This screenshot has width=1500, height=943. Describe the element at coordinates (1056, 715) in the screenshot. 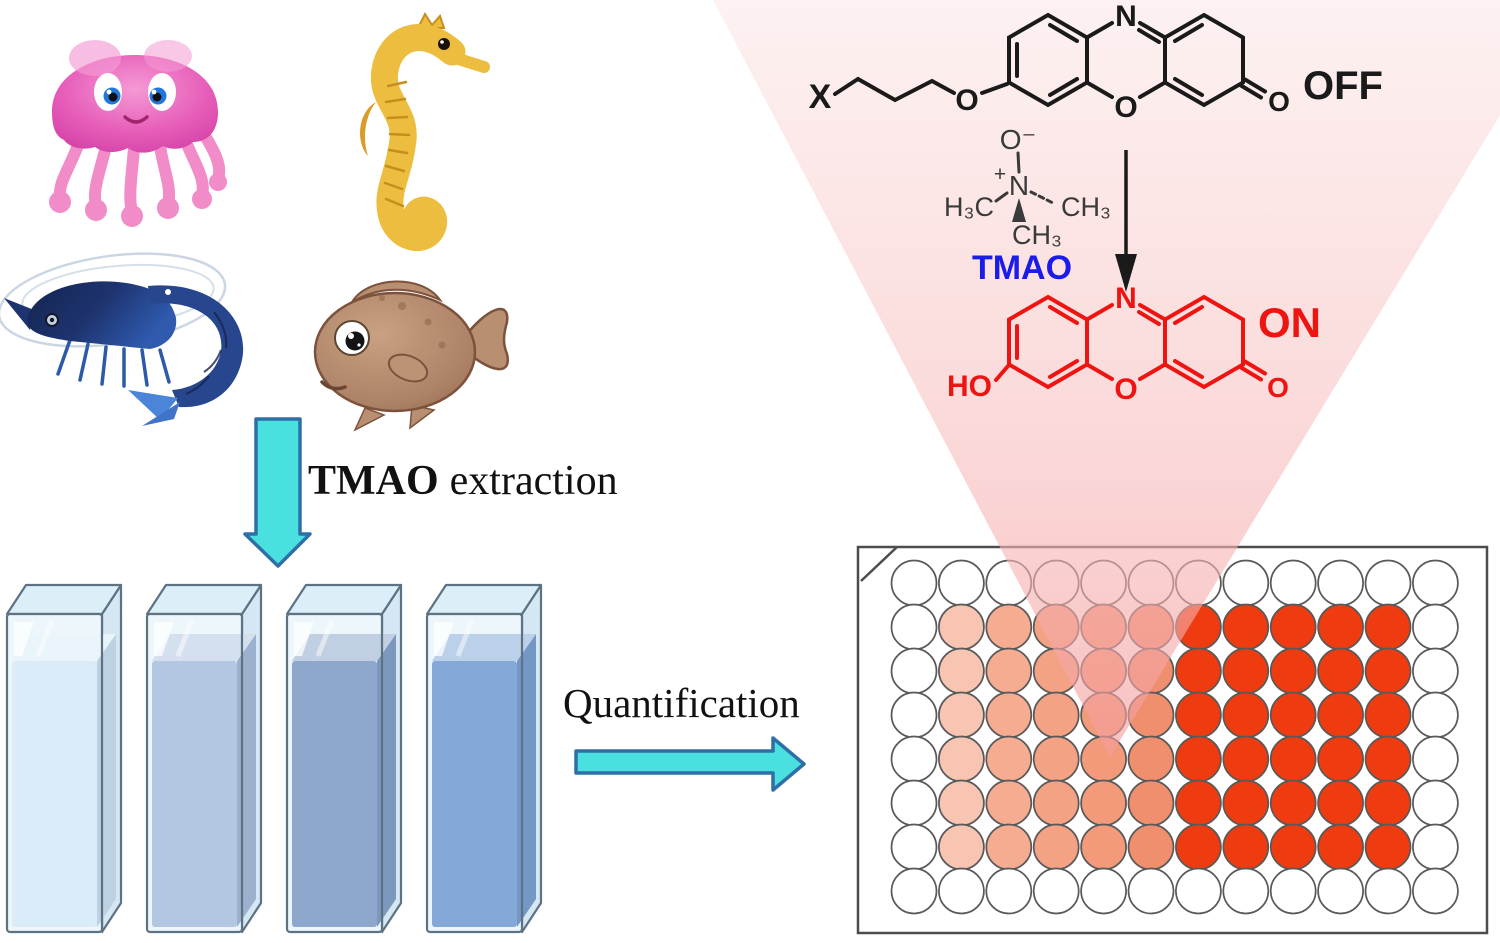

I see `well-D4` at that location.